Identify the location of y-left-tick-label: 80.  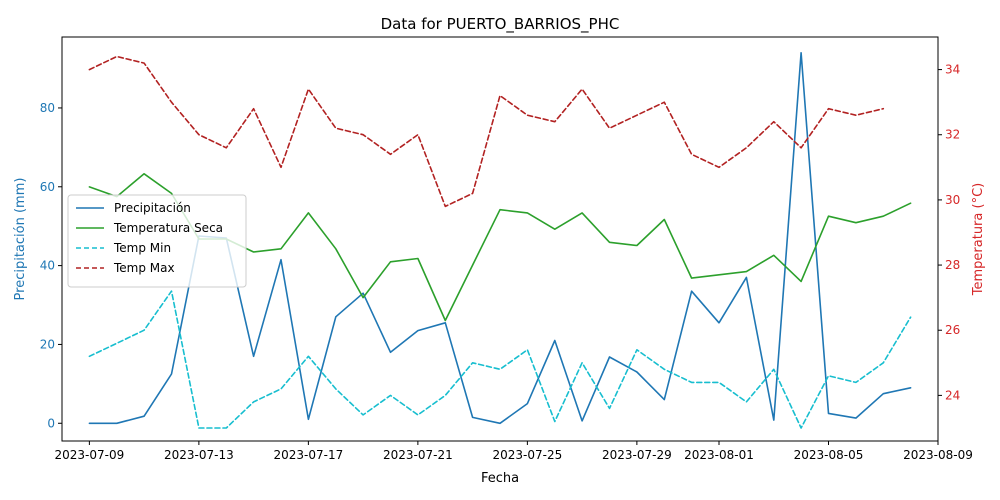
(47, 108).